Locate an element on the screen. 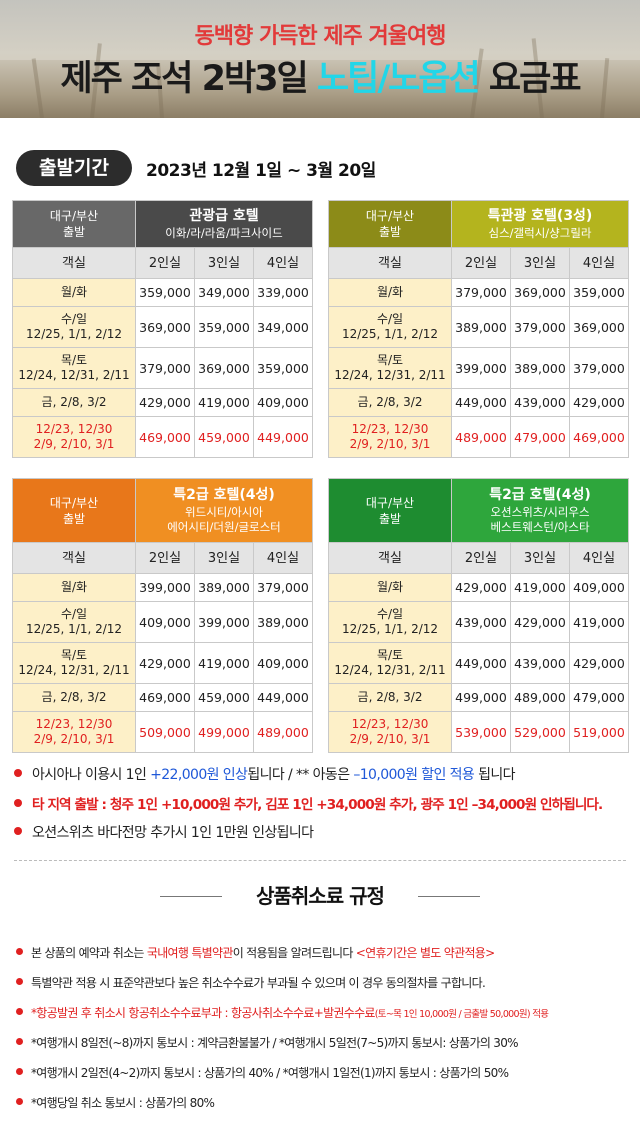 The image size is (640, 1121). price-3p: 369,000 is located at coordinates (224, 368).